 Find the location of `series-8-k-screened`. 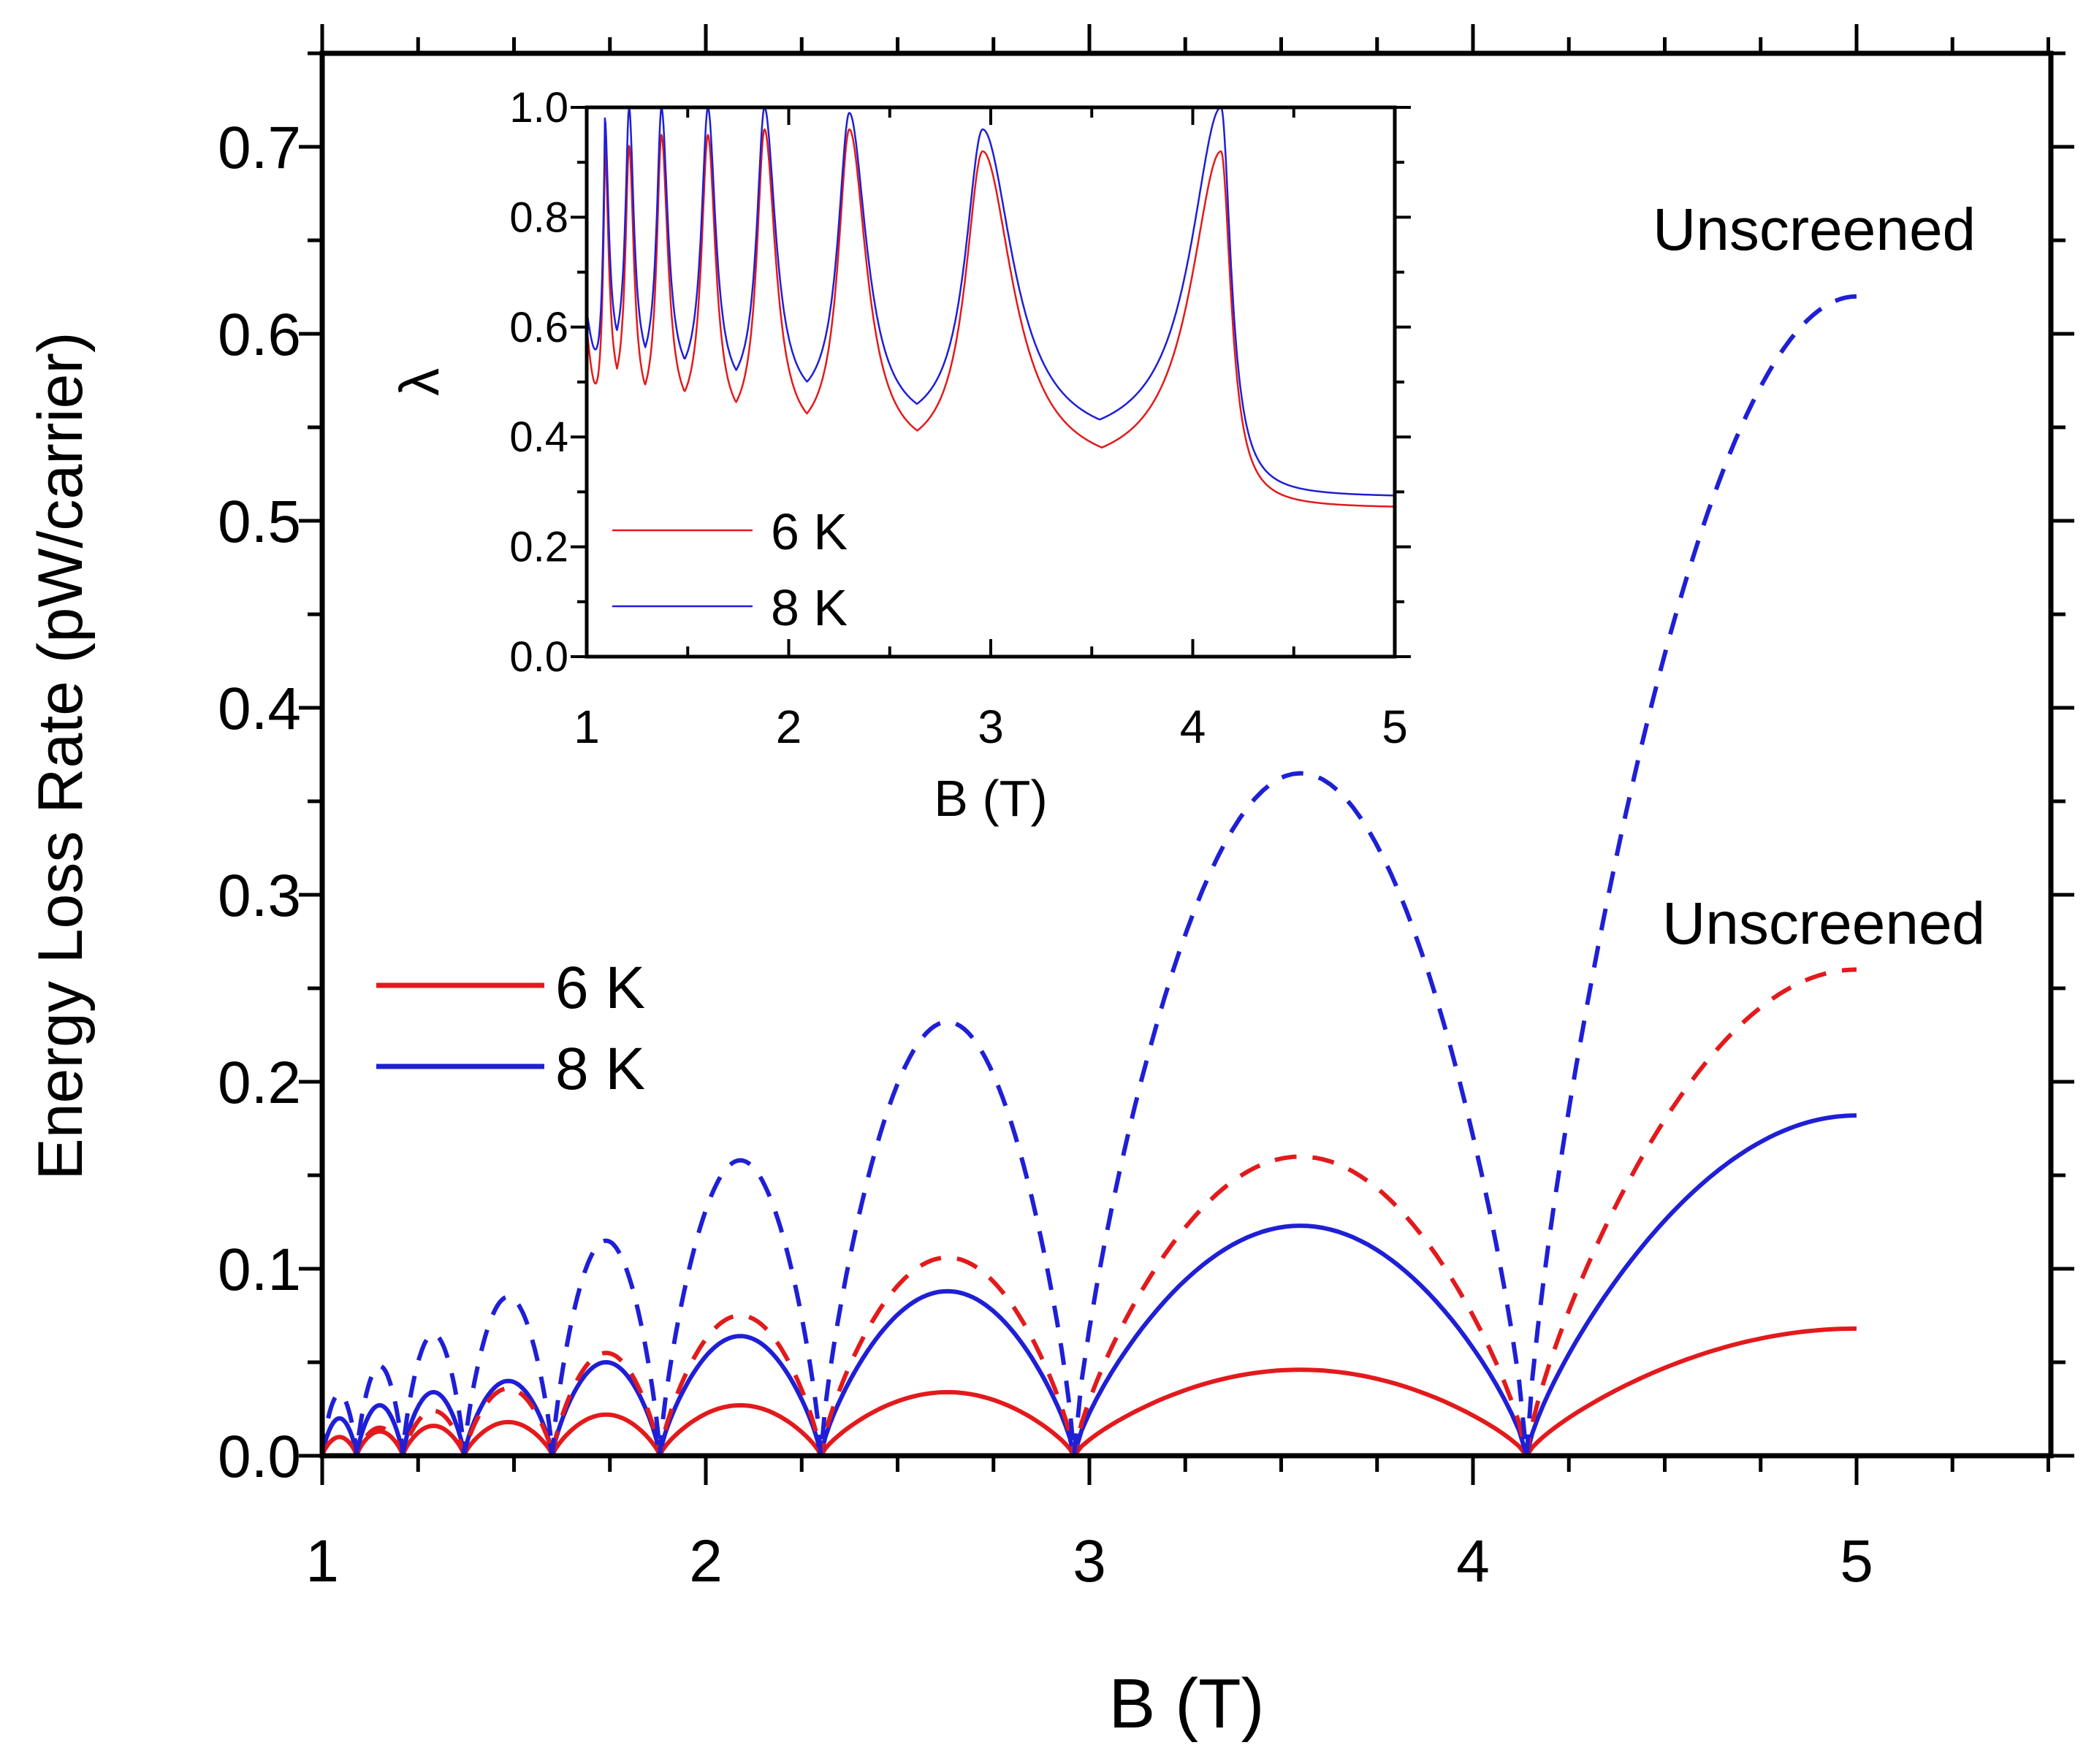

series-8-k-screened is located at coordinates (1088, 1285).